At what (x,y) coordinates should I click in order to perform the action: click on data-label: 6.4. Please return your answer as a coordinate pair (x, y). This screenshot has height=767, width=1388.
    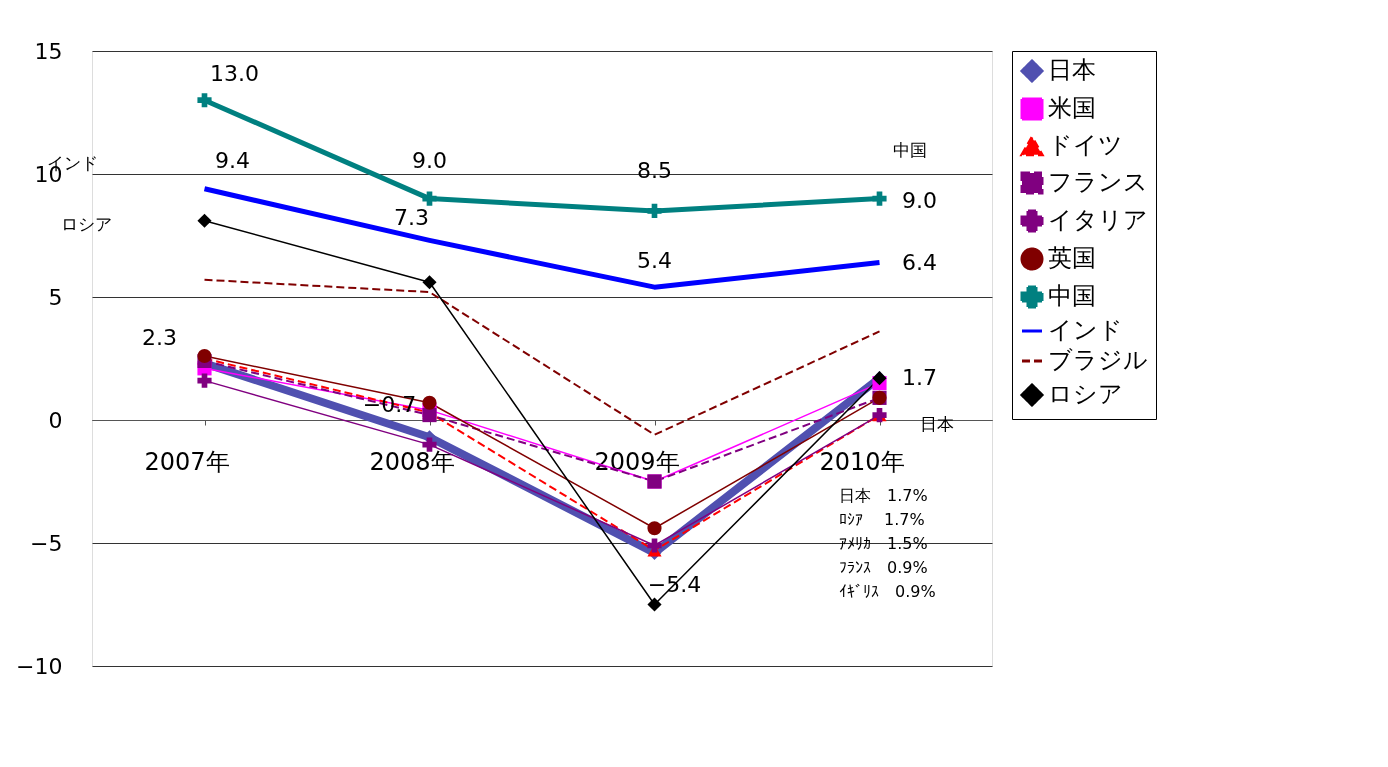
    Looking at the image, I should click on (919, 262).